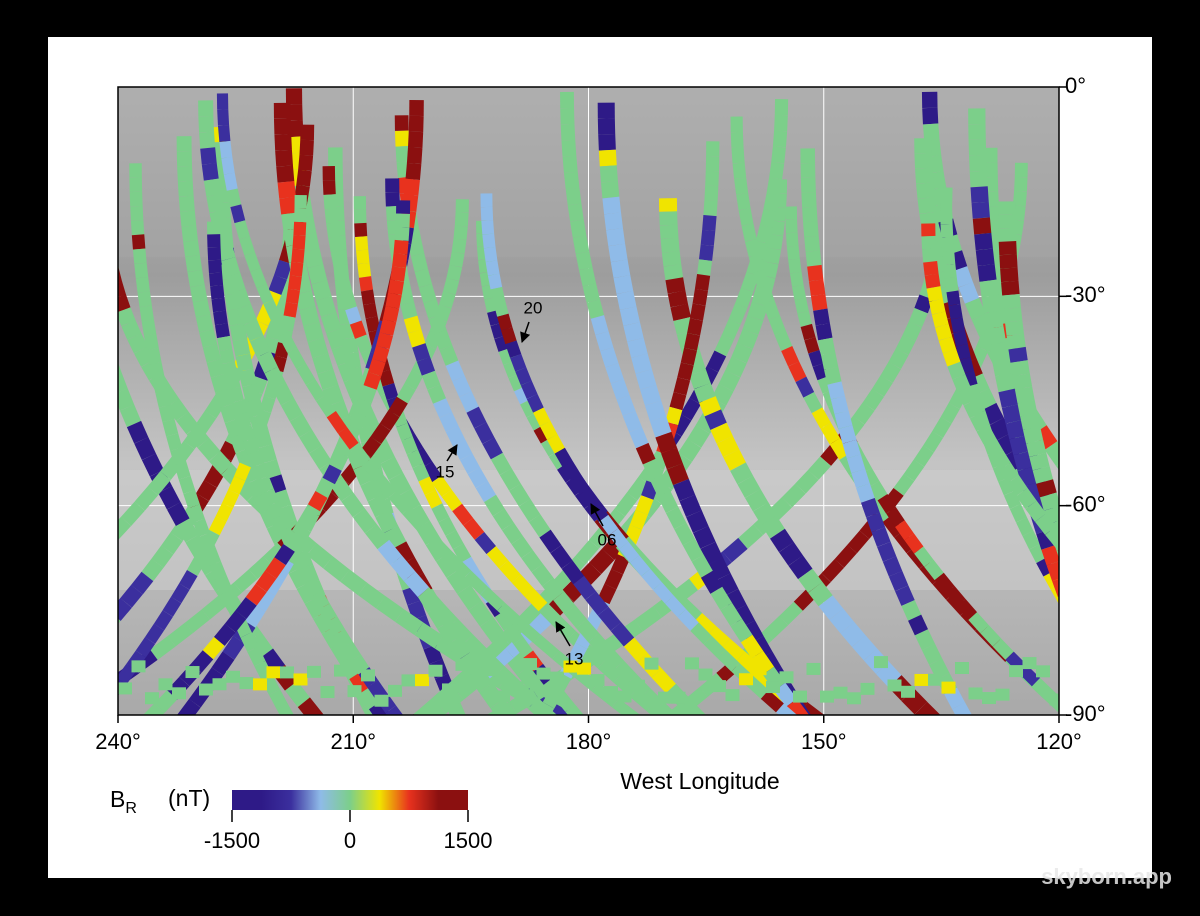 Image resolution: width=1200 pixels, height=916 pixels. Describe the element at coordinates (350, 840) in the screenshot. I see `colorbar-tick-label: 0` at that location.